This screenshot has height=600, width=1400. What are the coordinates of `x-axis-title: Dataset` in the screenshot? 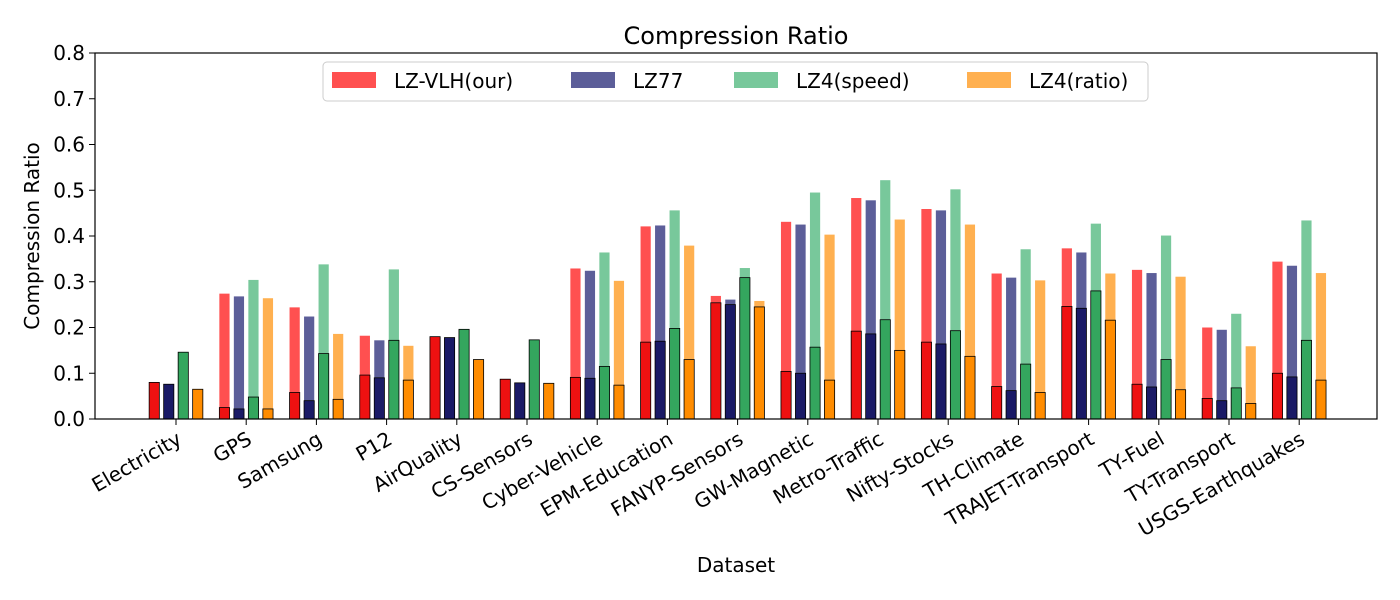 It's located at (736, 565).